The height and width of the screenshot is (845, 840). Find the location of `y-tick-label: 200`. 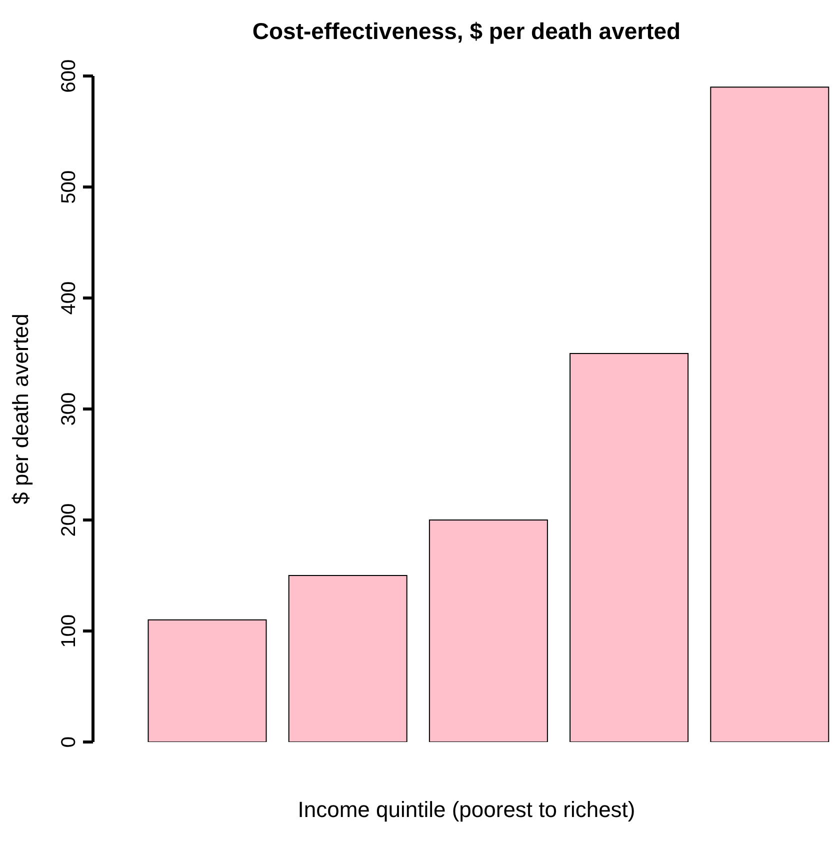

y-tick-label: 200 is located at coordinates (69, 520).